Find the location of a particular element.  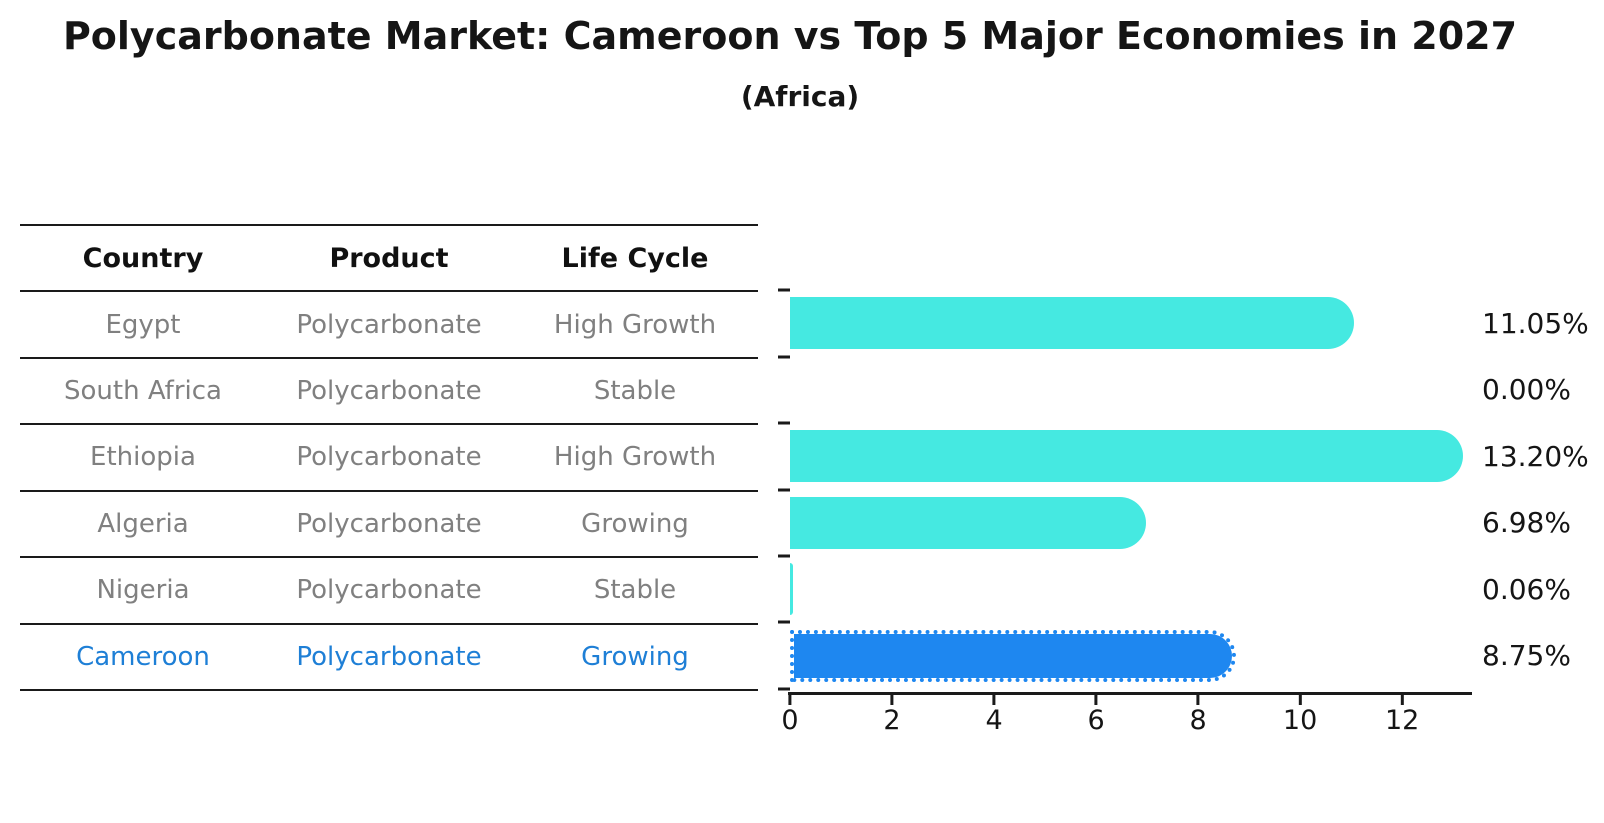

x-tick: 8 is located at coordinates (1198, 715).